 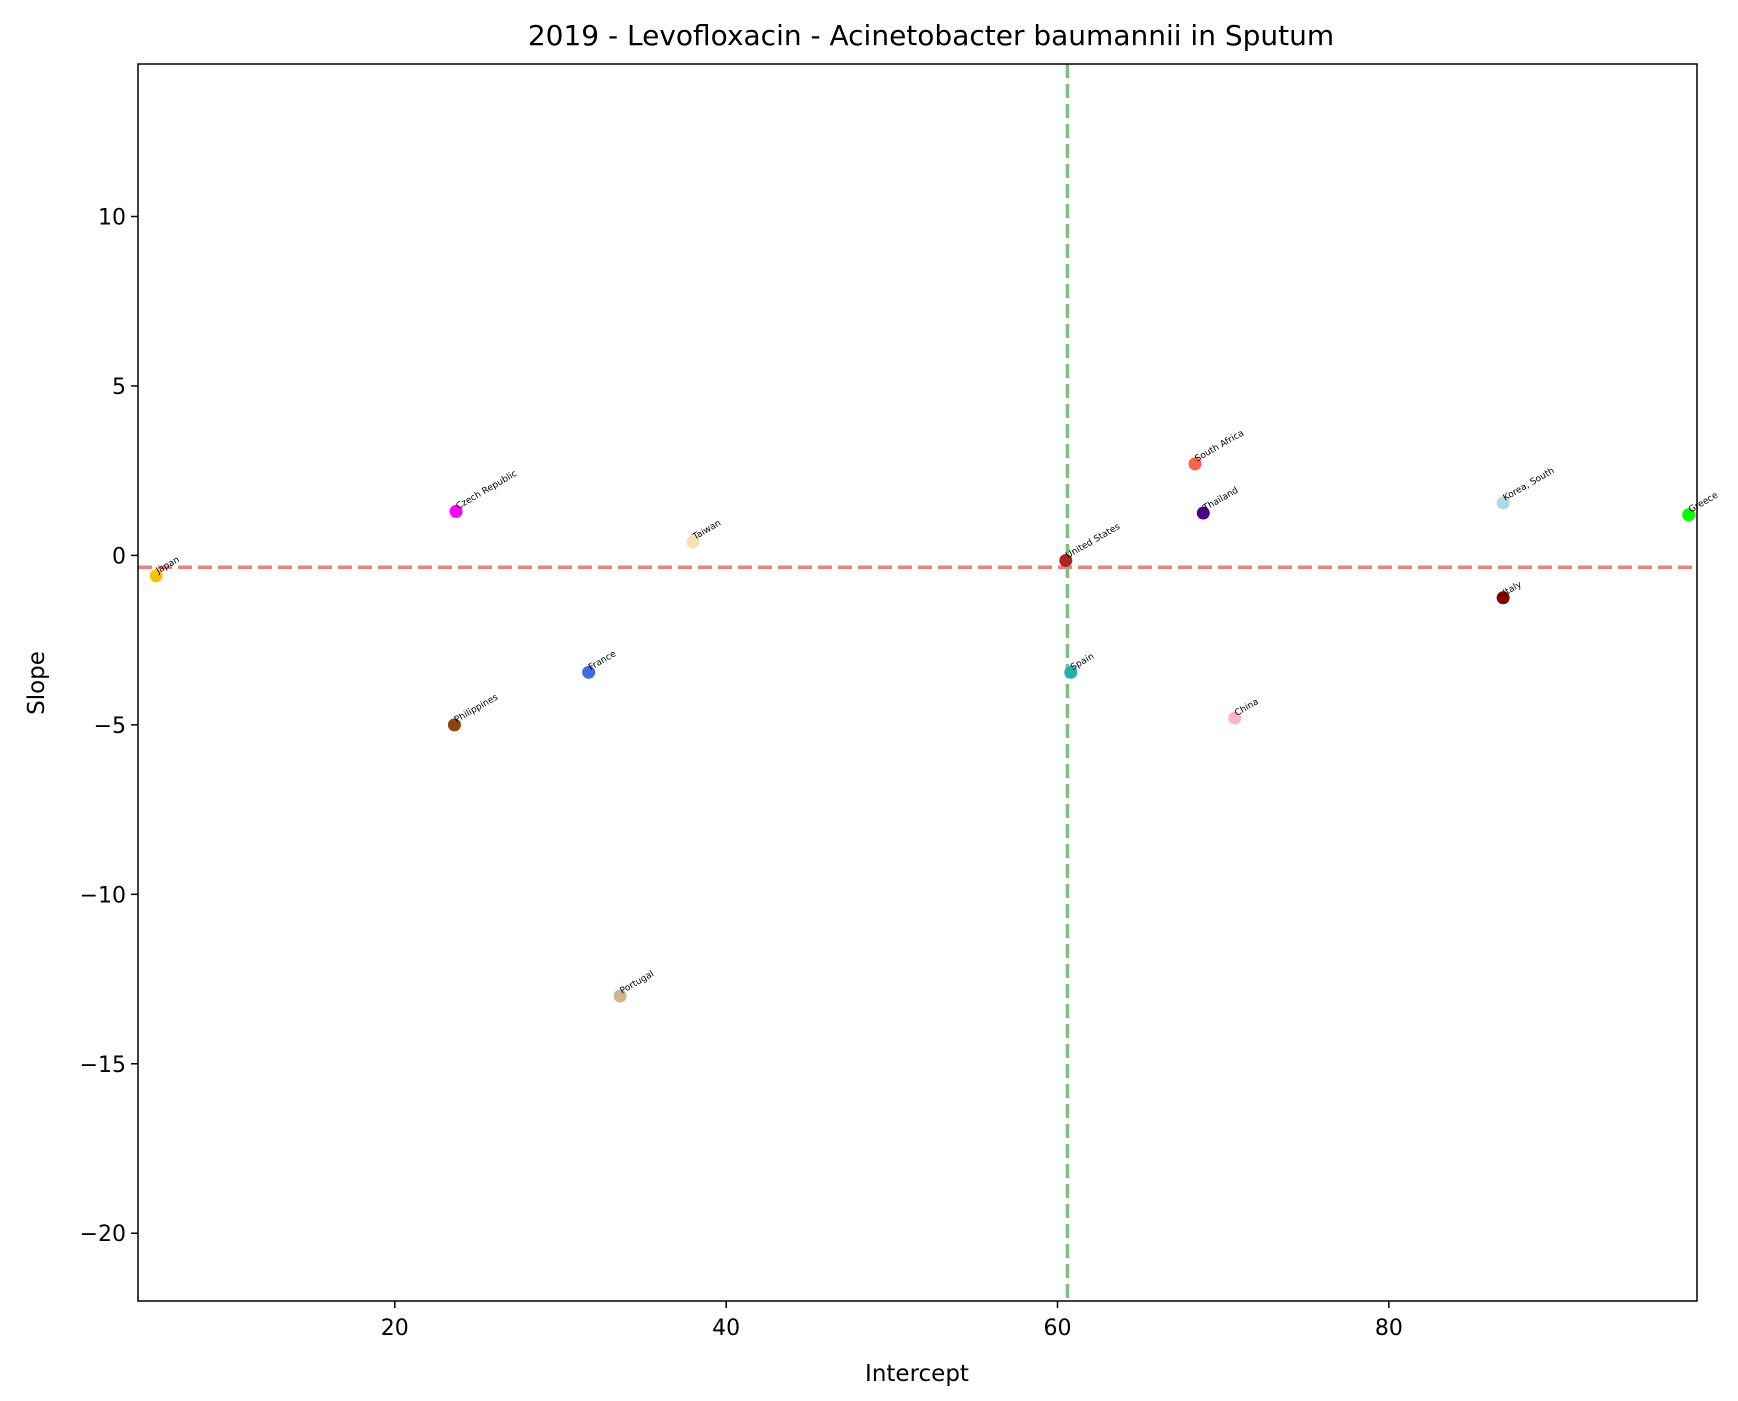 I want to click on point-label: Korea, South, so click(x=1529, y=484).